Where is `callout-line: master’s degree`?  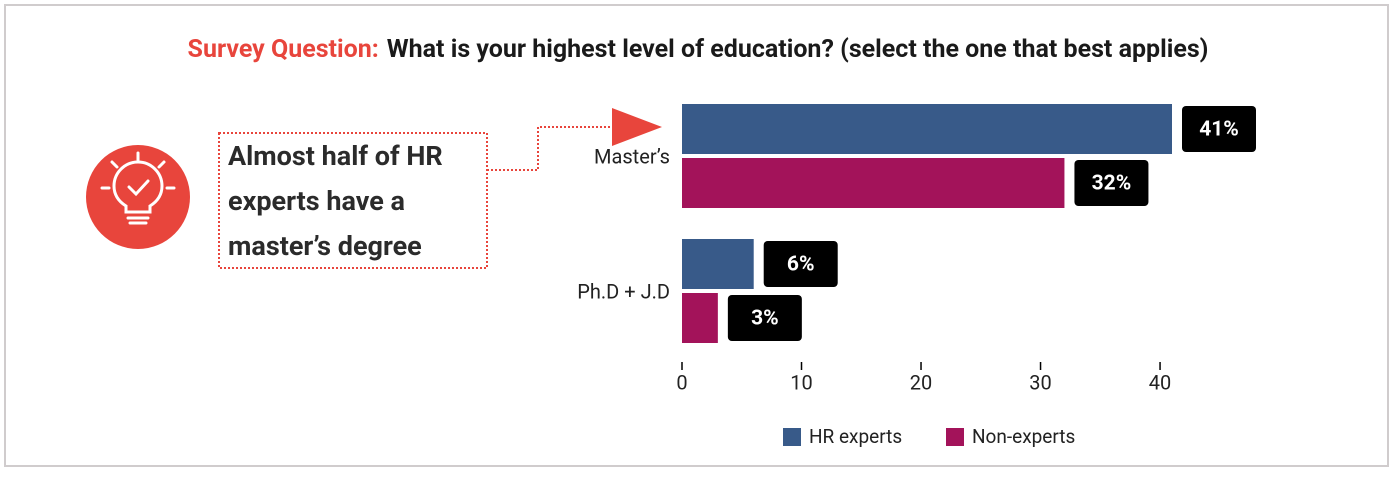 callout-line: master’s degree is located at coordinates (325, 246).